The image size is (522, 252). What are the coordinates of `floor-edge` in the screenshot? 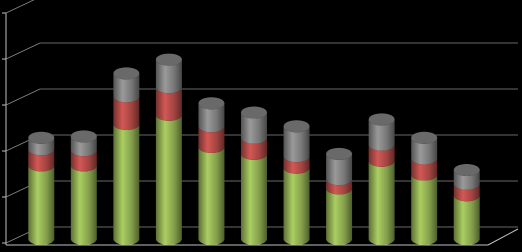 It's located at (503, 237).